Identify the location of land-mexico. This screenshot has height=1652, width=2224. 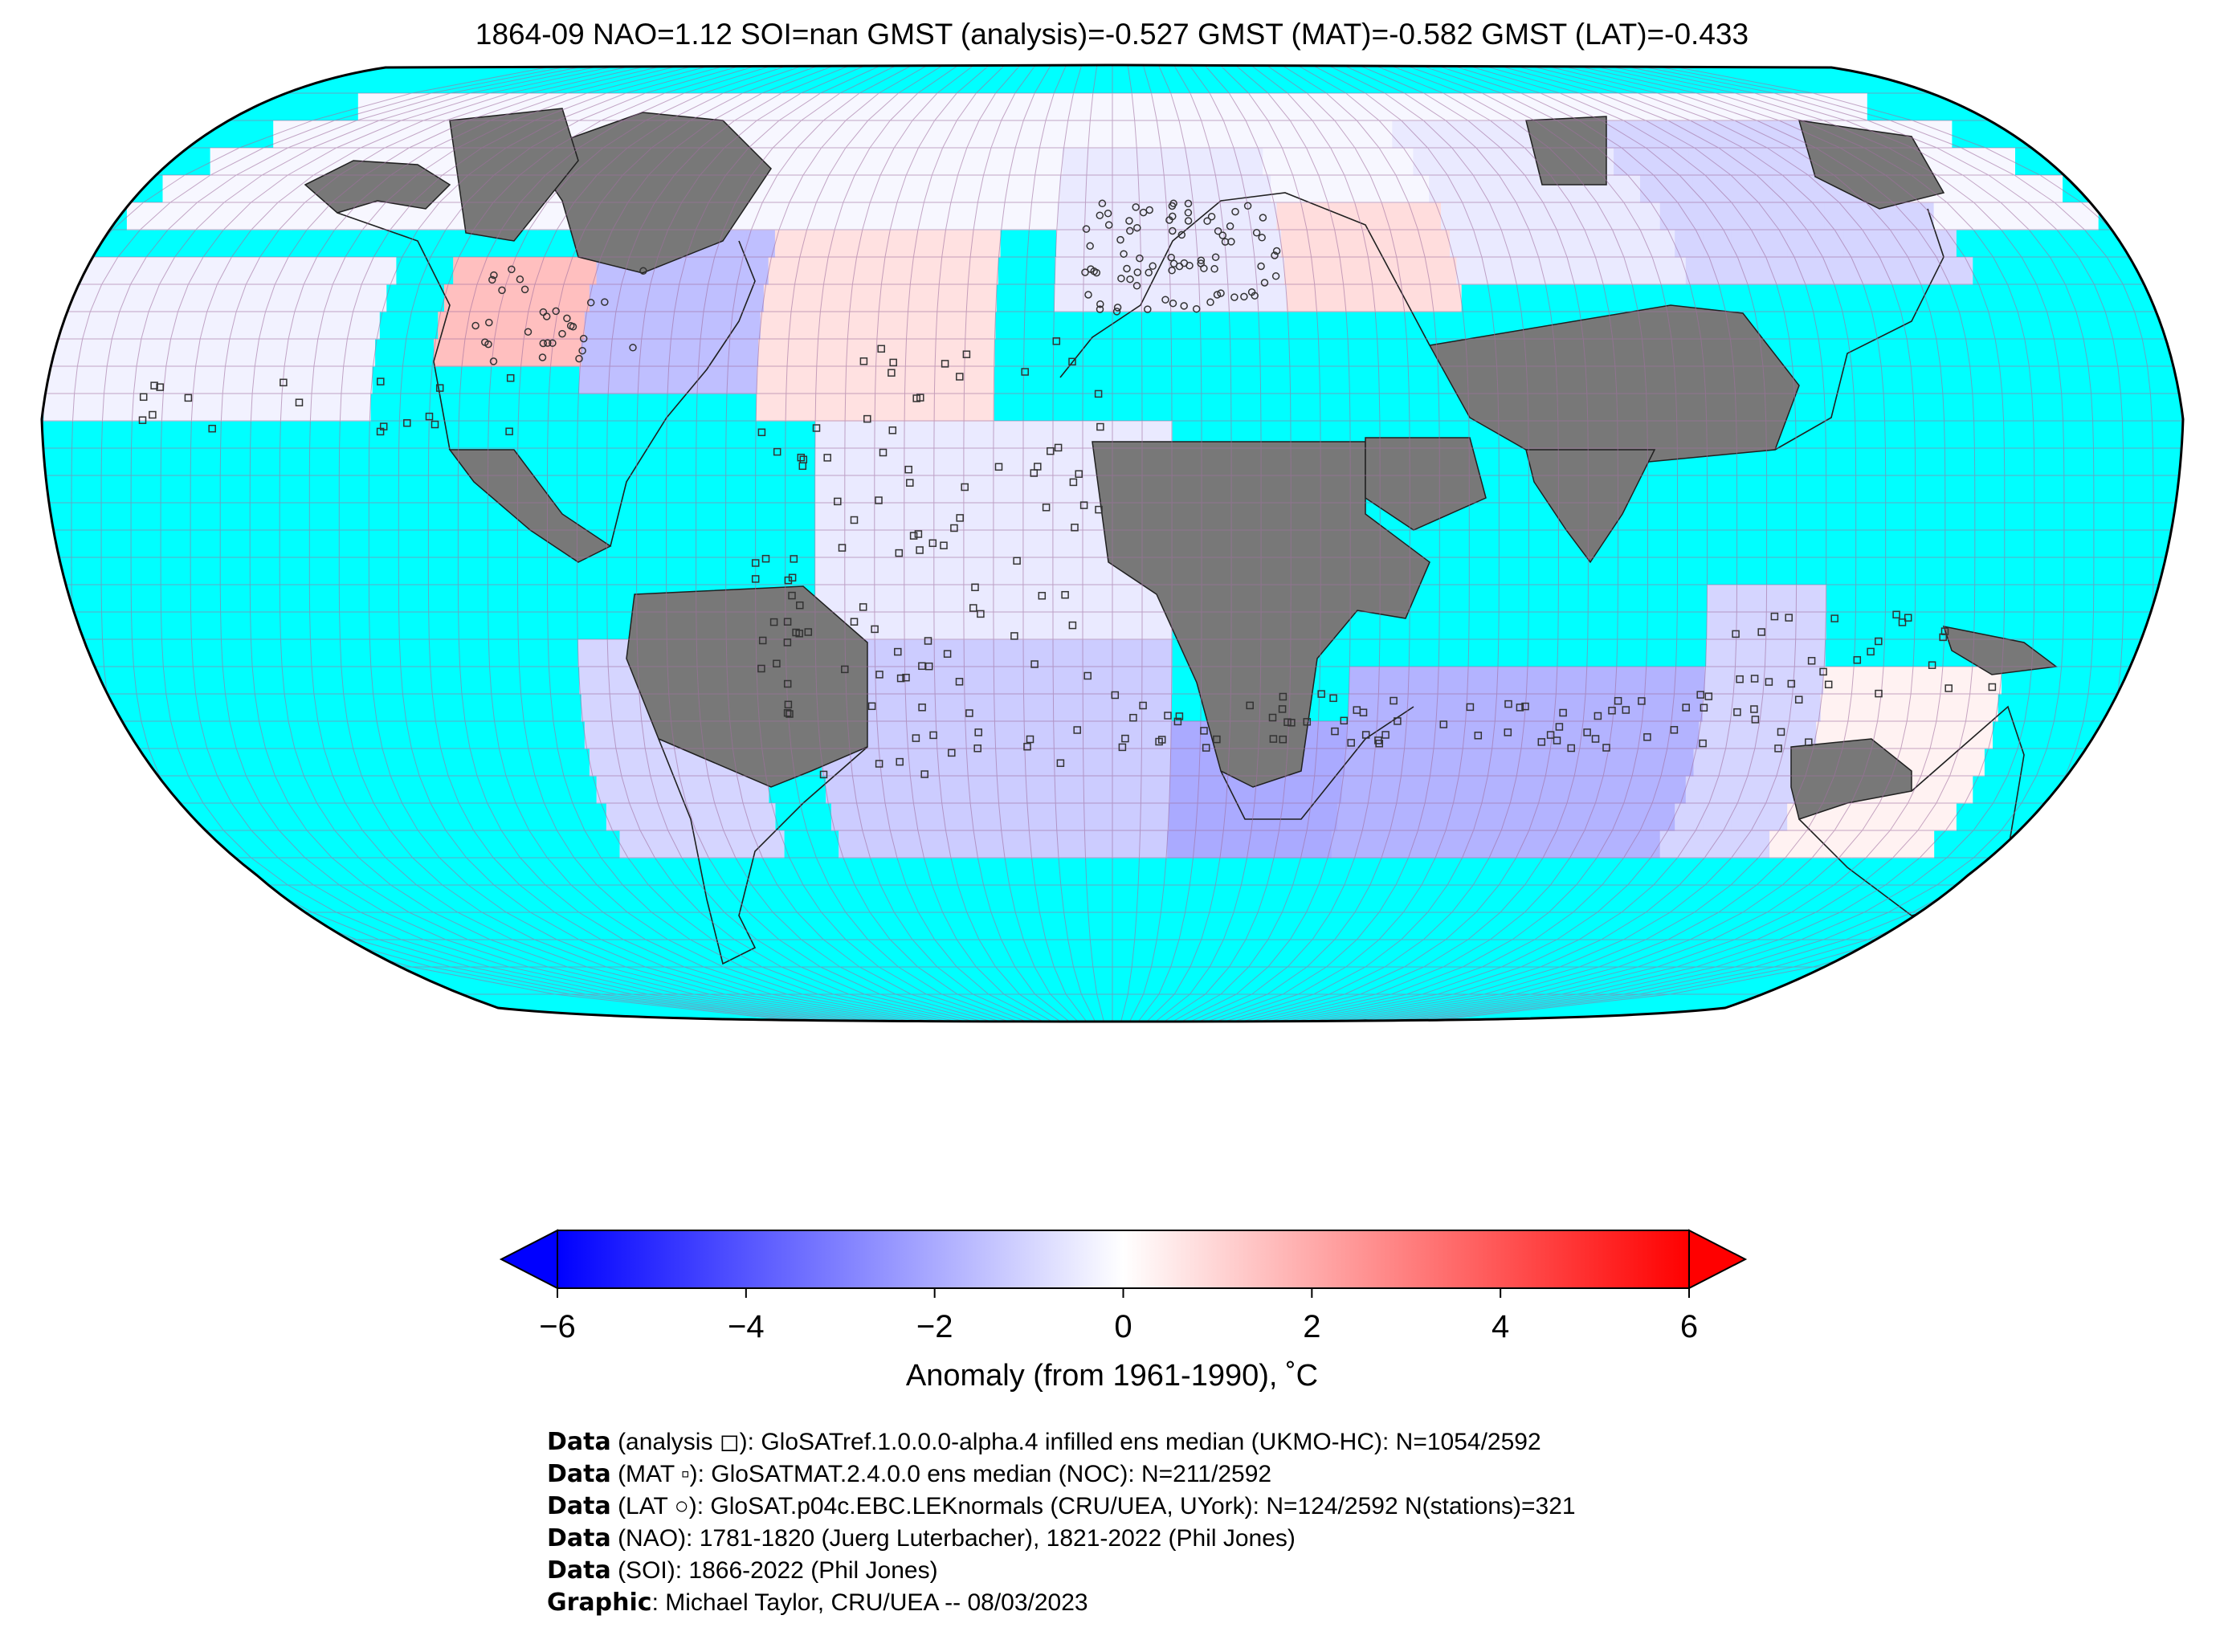
(530, 506).